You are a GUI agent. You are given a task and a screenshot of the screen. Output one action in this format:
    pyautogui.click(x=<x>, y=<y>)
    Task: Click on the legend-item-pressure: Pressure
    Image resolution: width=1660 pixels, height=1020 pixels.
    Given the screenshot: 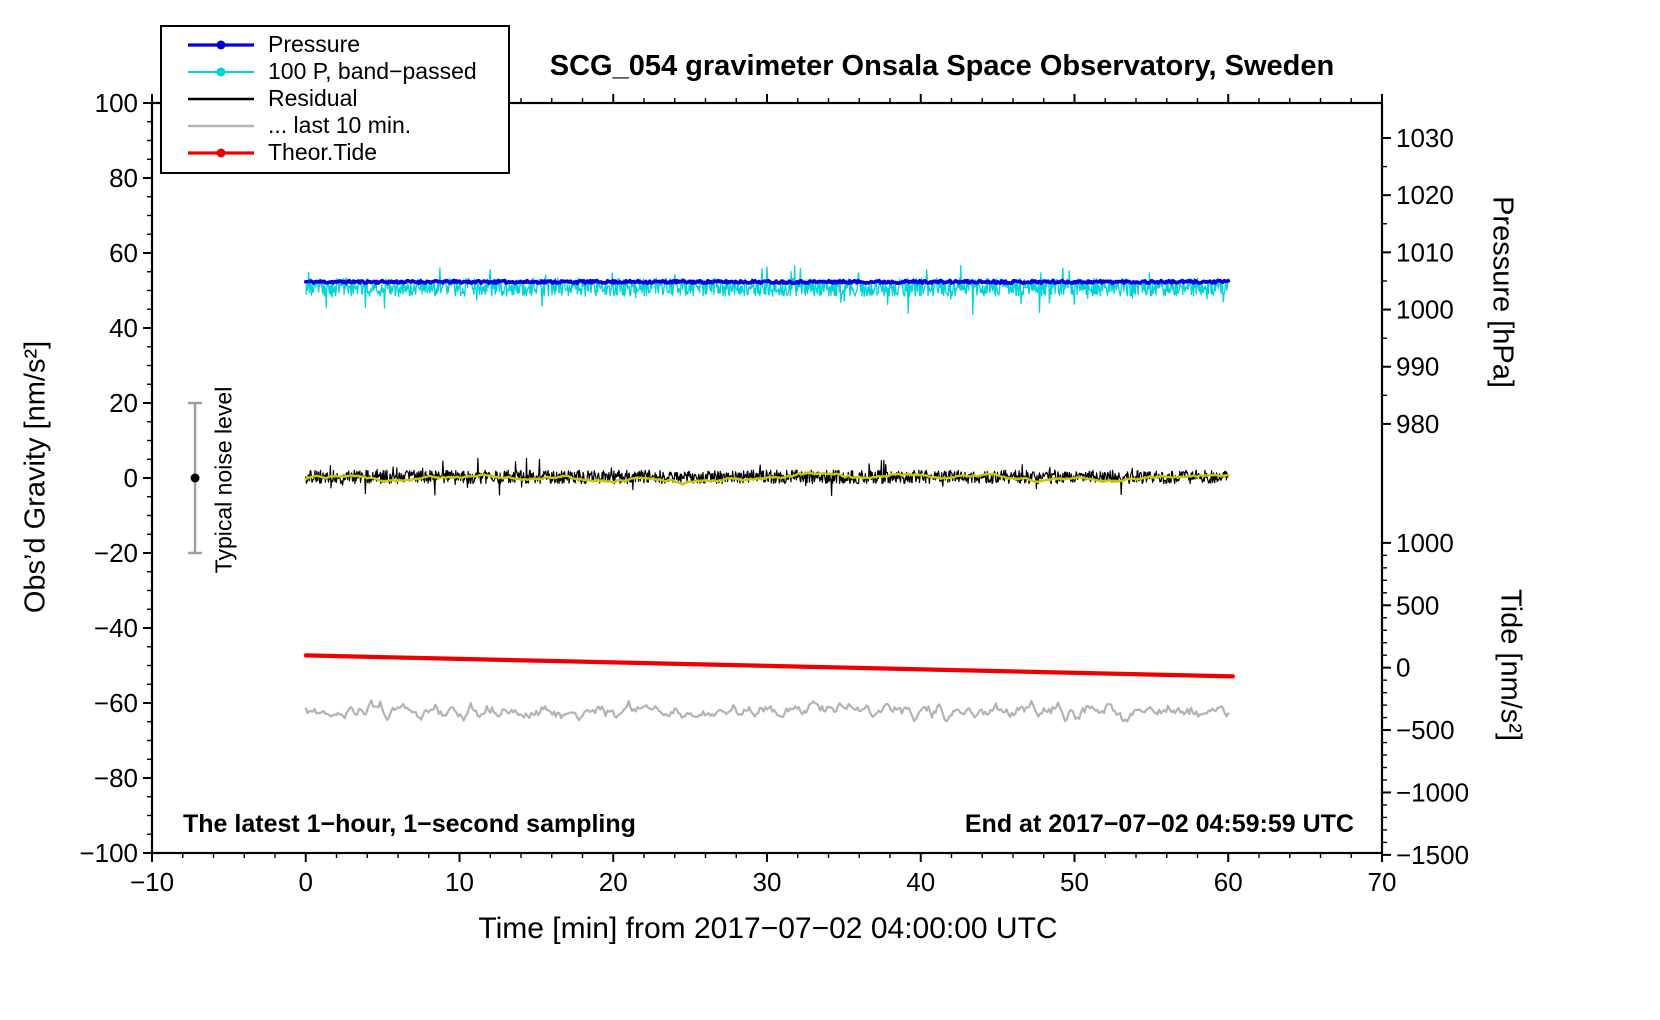 What is the action you would take?
    pyautogui.click(x=335, y=44)
    